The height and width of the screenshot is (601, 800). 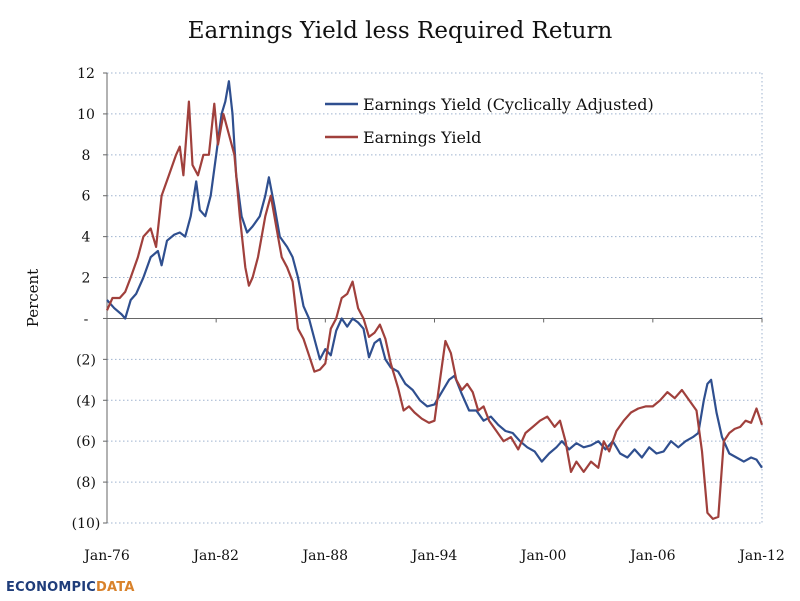 I want to click on y-tick-label: 2, so click(x=86, y=279).